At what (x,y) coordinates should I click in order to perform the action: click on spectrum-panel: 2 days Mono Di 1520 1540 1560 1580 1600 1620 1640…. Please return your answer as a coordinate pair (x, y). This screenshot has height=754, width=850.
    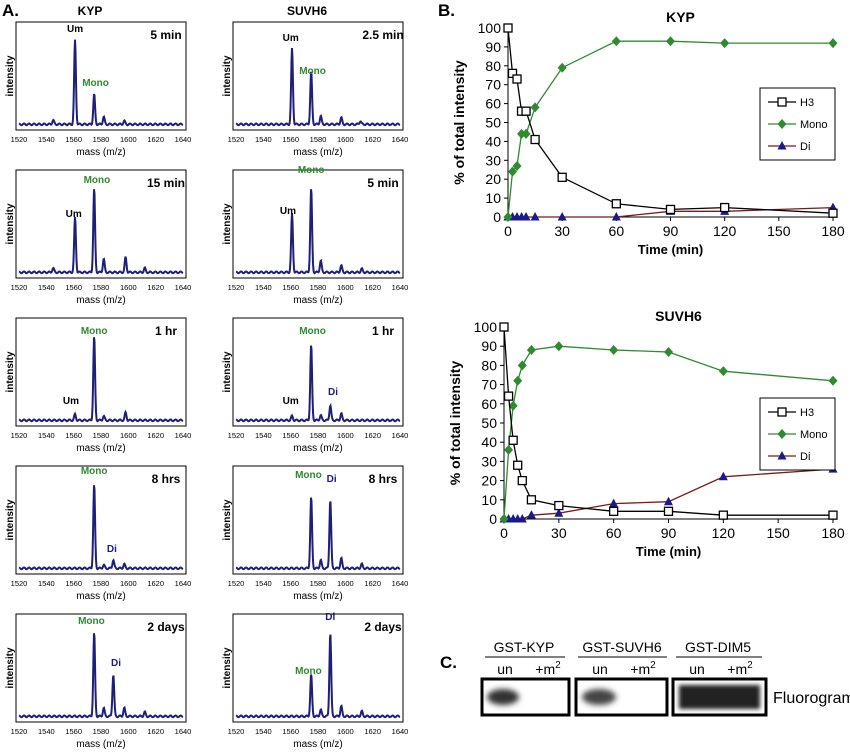
    Looking at the image, I should click on (315, 681).